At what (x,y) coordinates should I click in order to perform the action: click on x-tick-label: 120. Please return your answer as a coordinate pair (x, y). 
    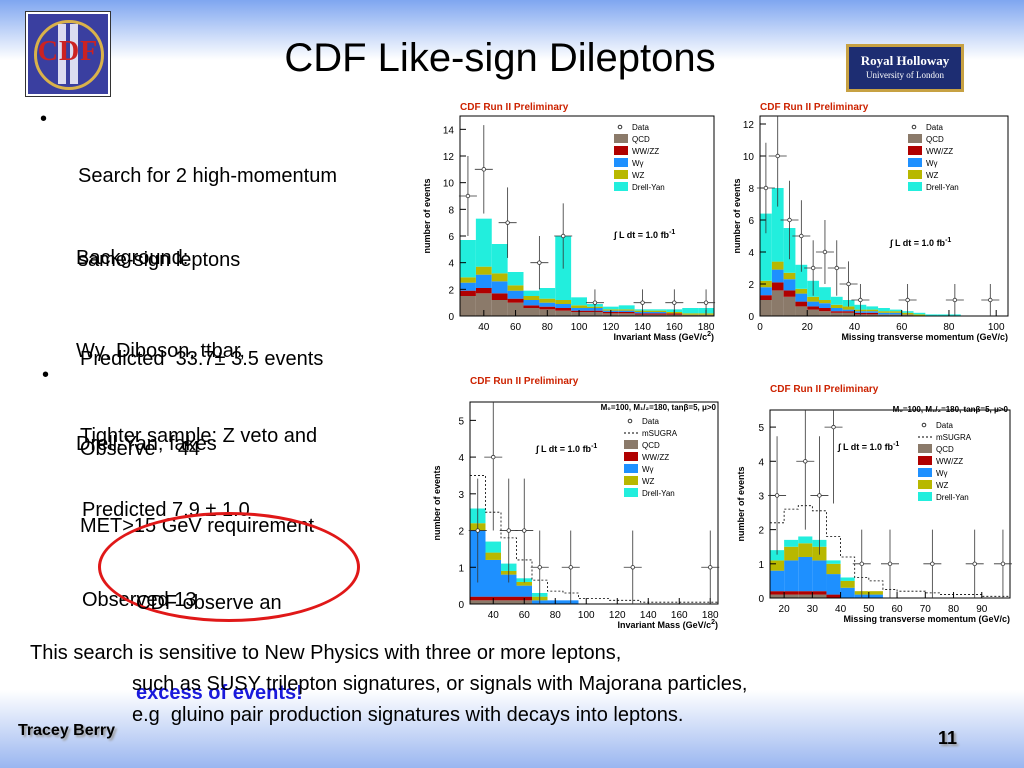
    Looking at the image, I should click on (617, 615).